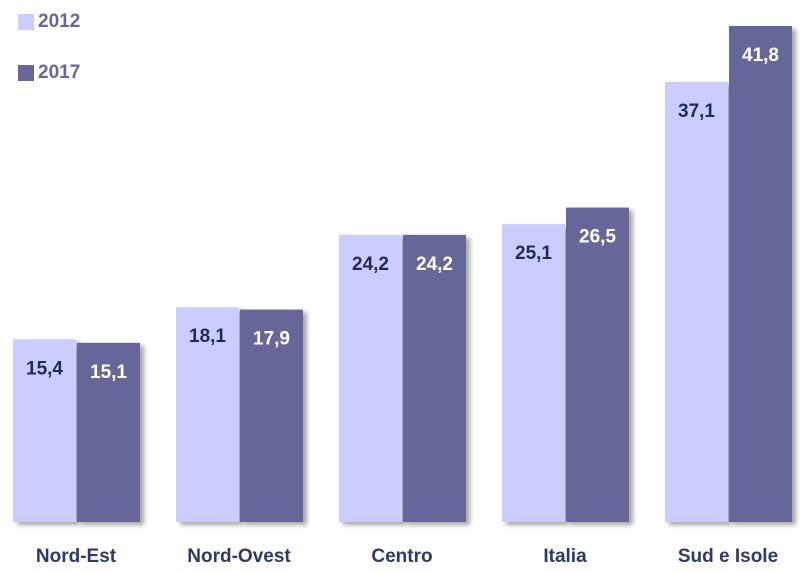 The height and width of the screenshot is (570, 805). Describe the element at coordinates (728, 556) in the screenshot. I see `x-tick-label: Sud e Isole` at that location.